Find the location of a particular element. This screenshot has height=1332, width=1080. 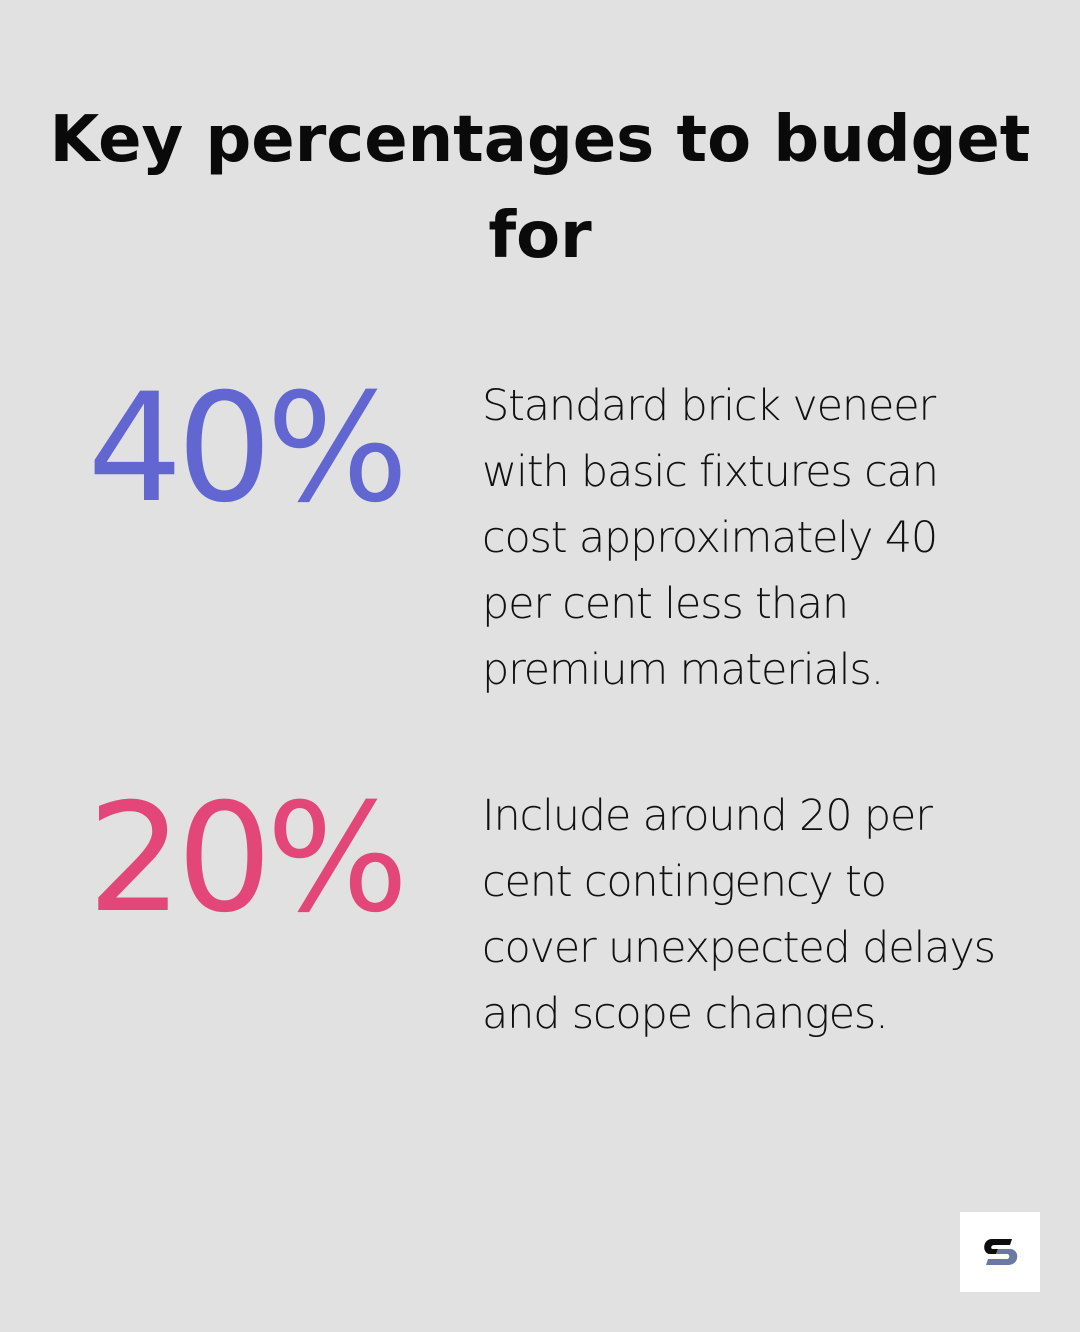

page-title: Key percentages to budget for is located at coordinates (540, 188).